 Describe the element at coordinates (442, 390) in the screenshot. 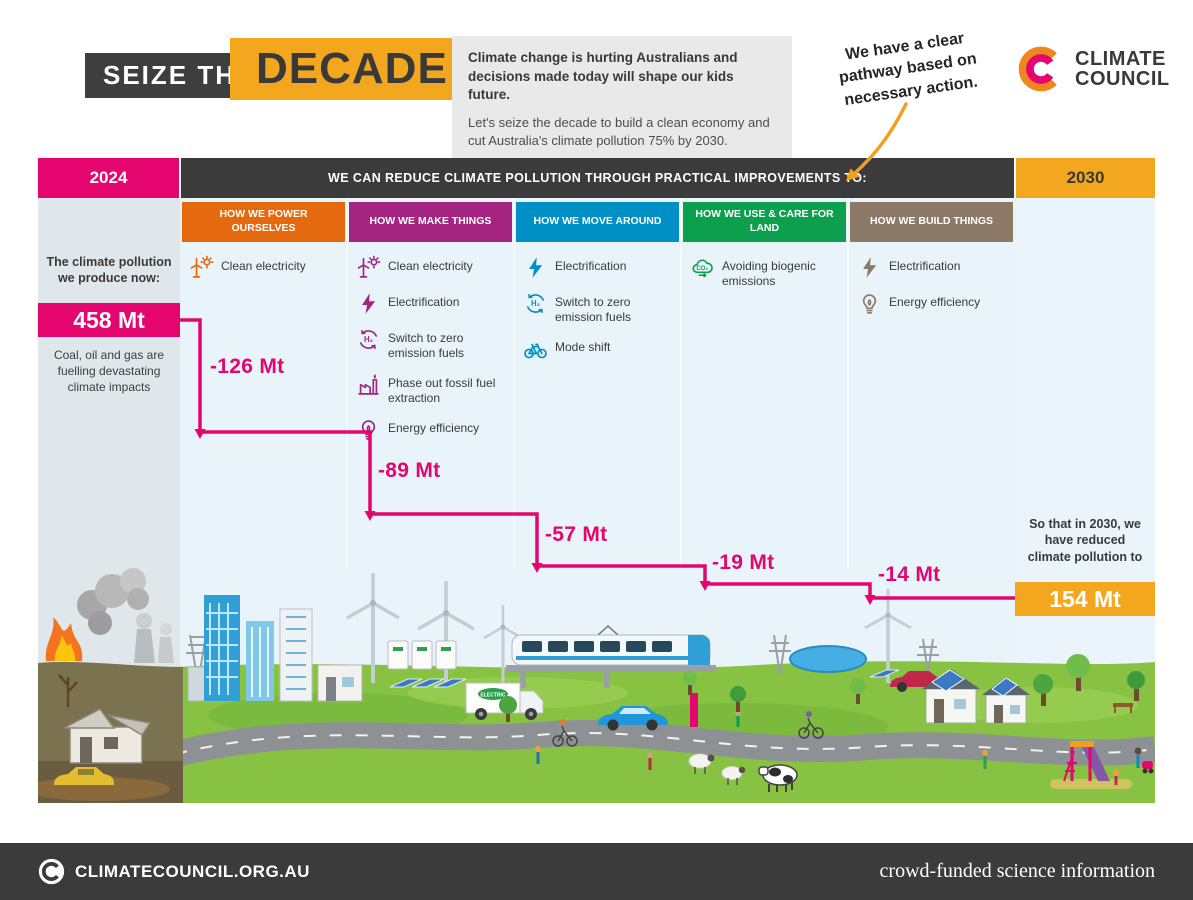

I see `action-label: Phase out fossil fuel extraction` at that location.